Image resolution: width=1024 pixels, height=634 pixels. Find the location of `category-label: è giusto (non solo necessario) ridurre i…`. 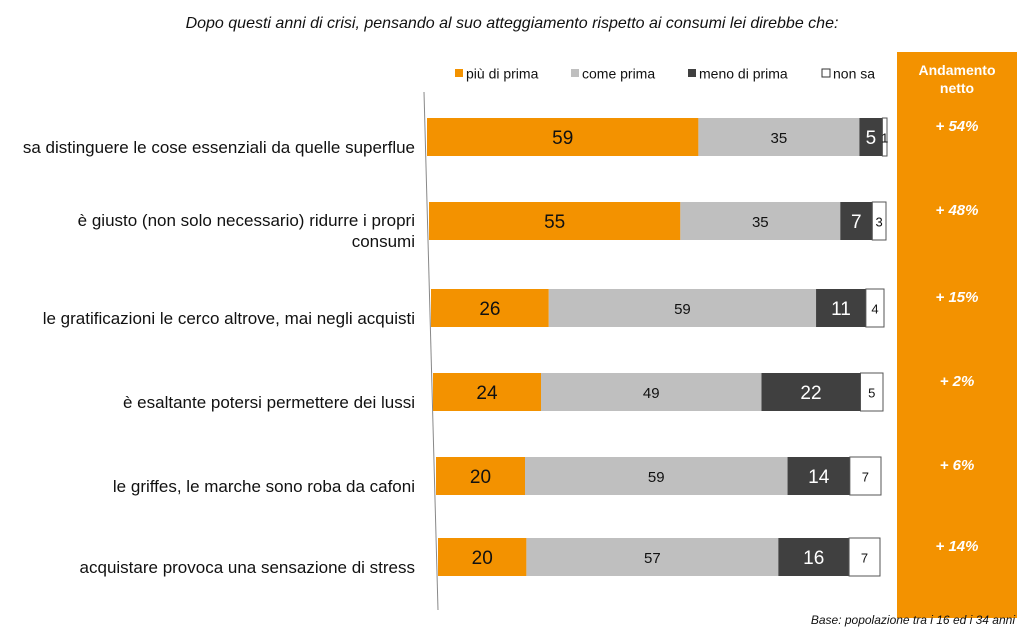

category-label: è giusto (non solo necessario) ridurre i… is located at coordinates (246, 231).